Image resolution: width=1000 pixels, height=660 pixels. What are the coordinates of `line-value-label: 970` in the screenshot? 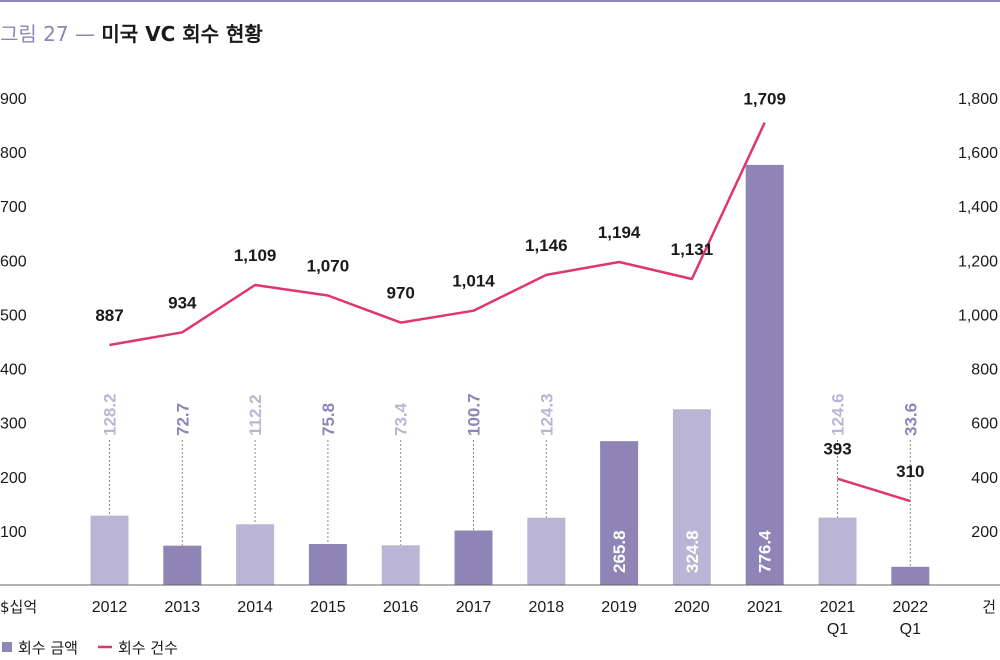 It's located at (401, 293).